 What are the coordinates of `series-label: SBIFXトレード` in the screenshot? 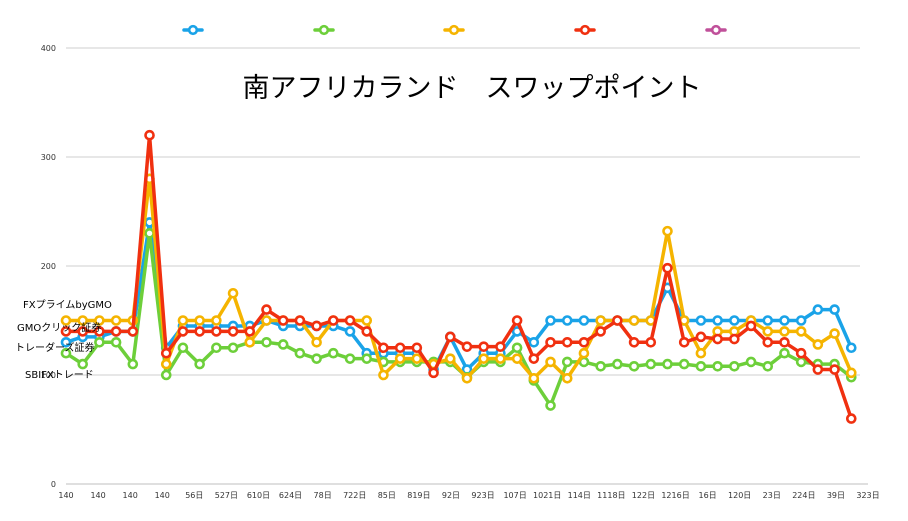 It's located at (59, 375).